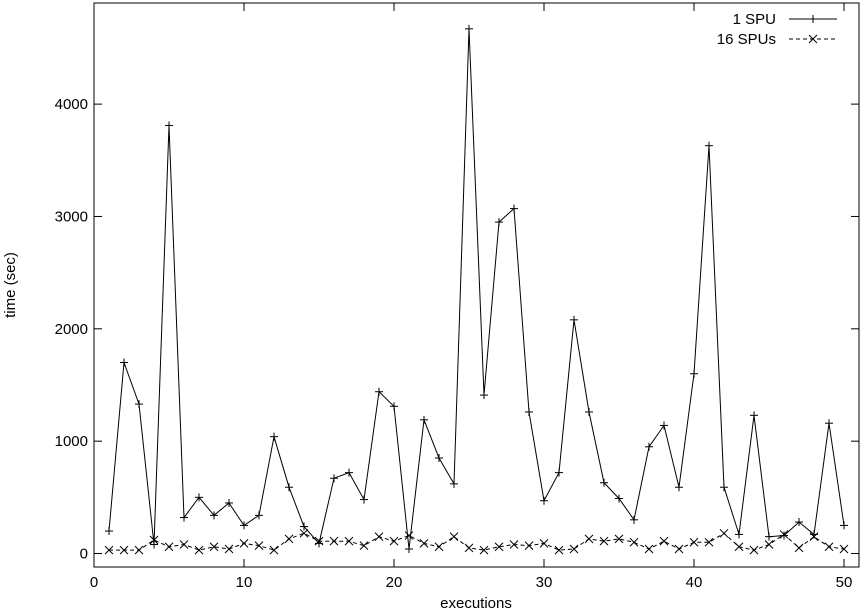 The height and width of the screenshot is (613, 862). Describe the element at coordinates (476, 603) in the screenshot. I see `x-axis-label: executions` at that location.